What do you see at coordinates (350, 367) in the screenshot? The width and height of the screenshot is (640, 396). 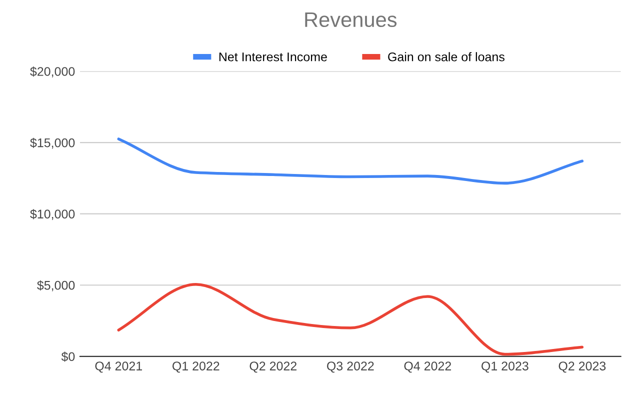 I see `x-tick-label: Q3 2022` at bounding box center [350, 367].